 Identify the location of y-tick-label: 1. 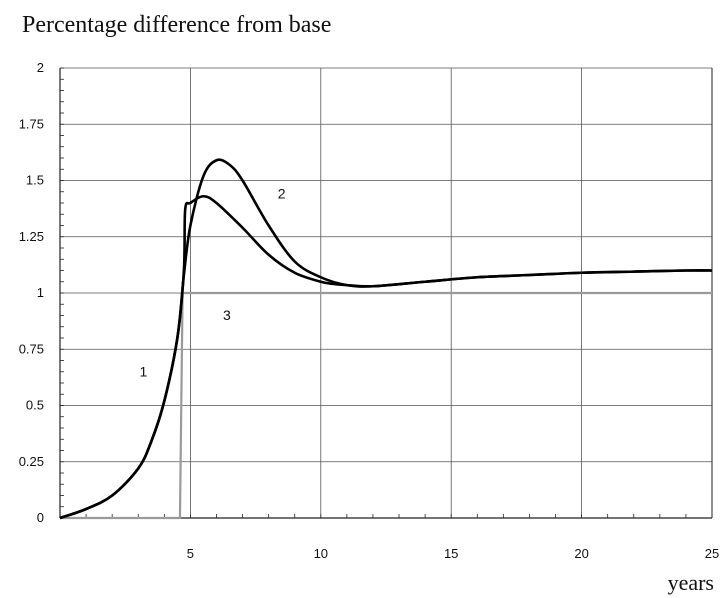
(40, 292).